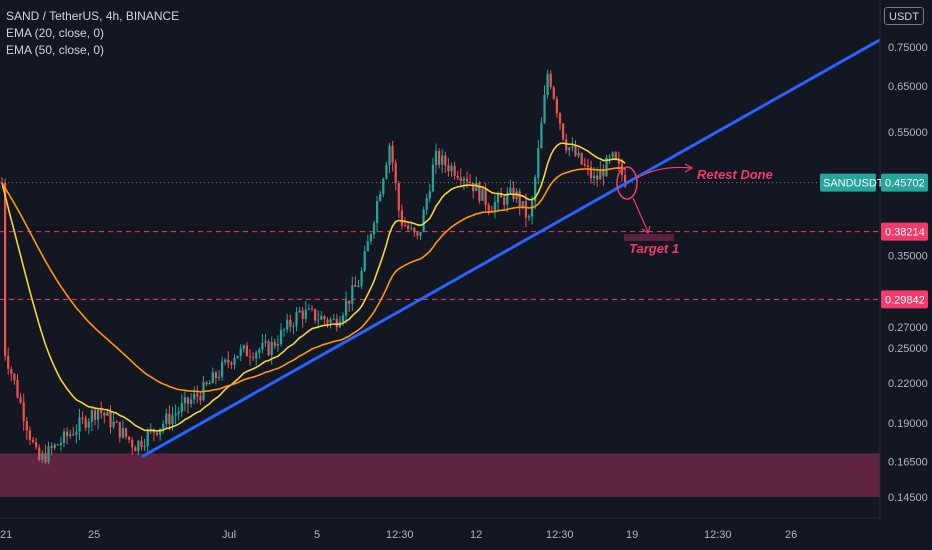 The width and height of the screenshot is (932, 550). I want to click on level2-text: 0.29842, so click(905, 300).